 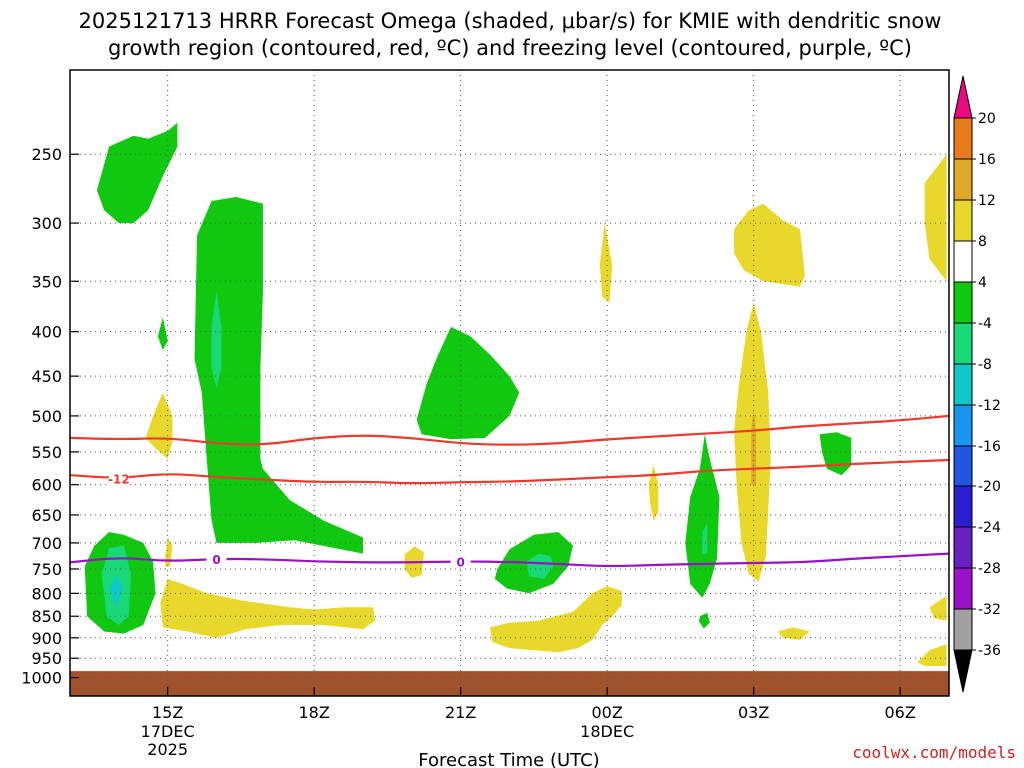 I want to click on y-tick-label: 350, so click(x=46, y=281).